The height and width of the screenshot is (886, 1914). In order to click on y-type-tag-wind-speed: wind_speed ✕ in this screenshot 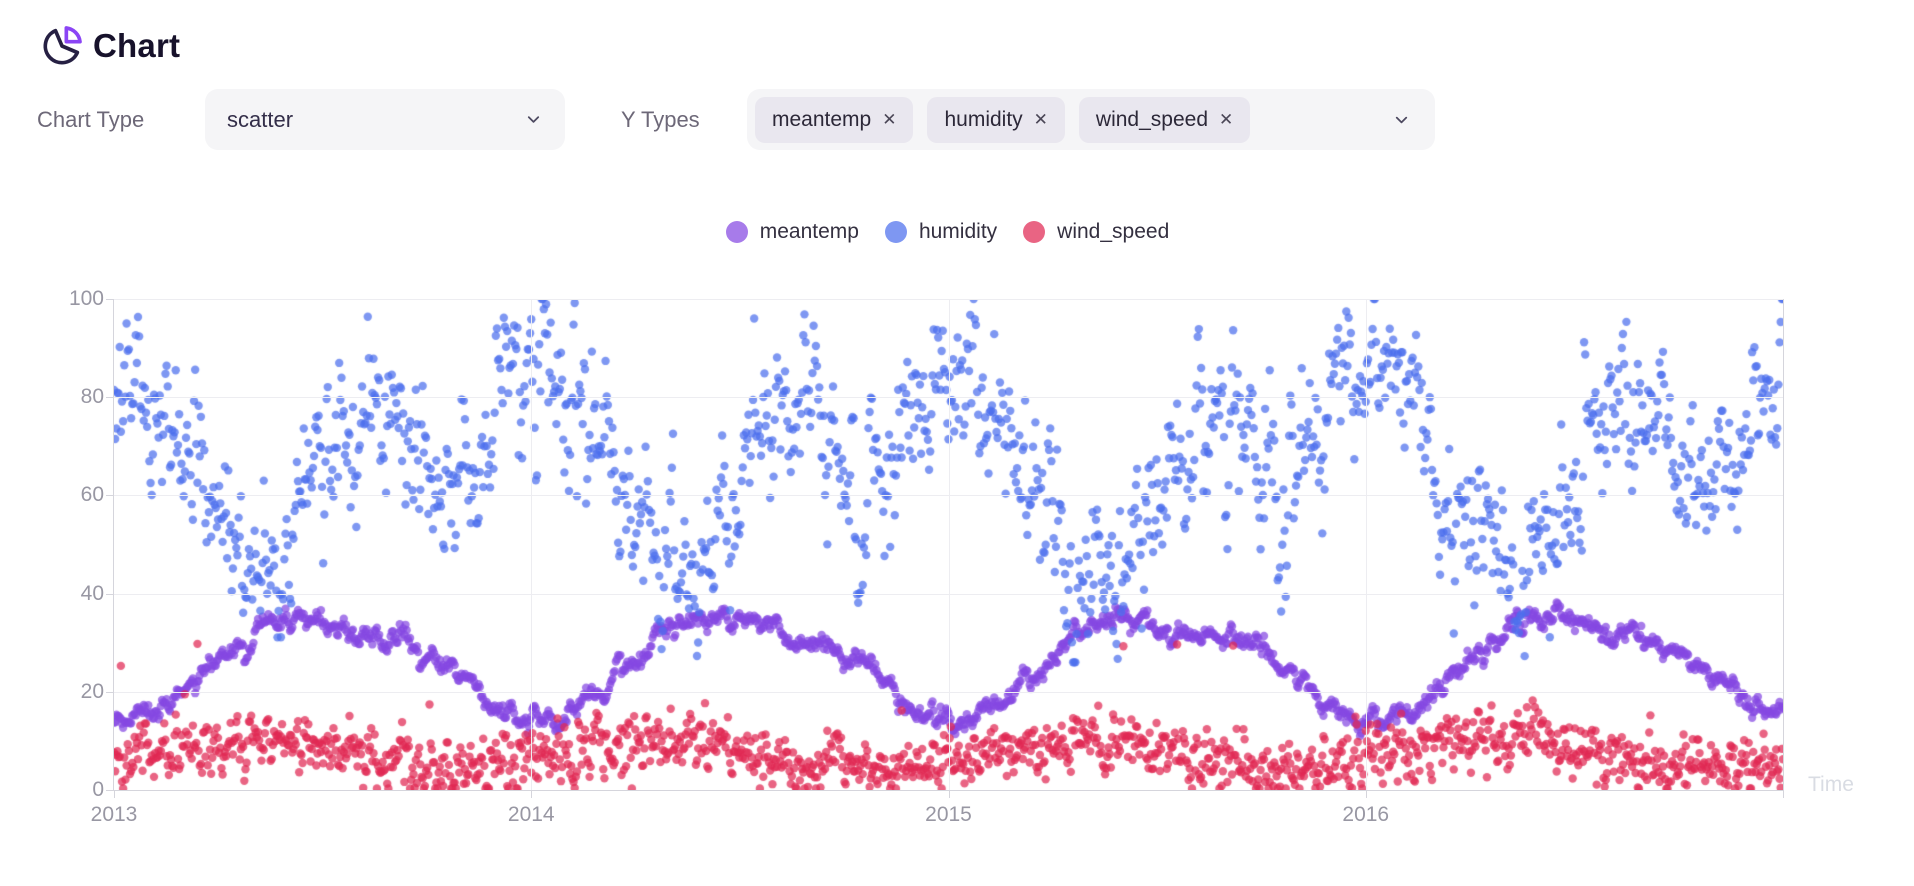, I will do `click(1164, 119)`.